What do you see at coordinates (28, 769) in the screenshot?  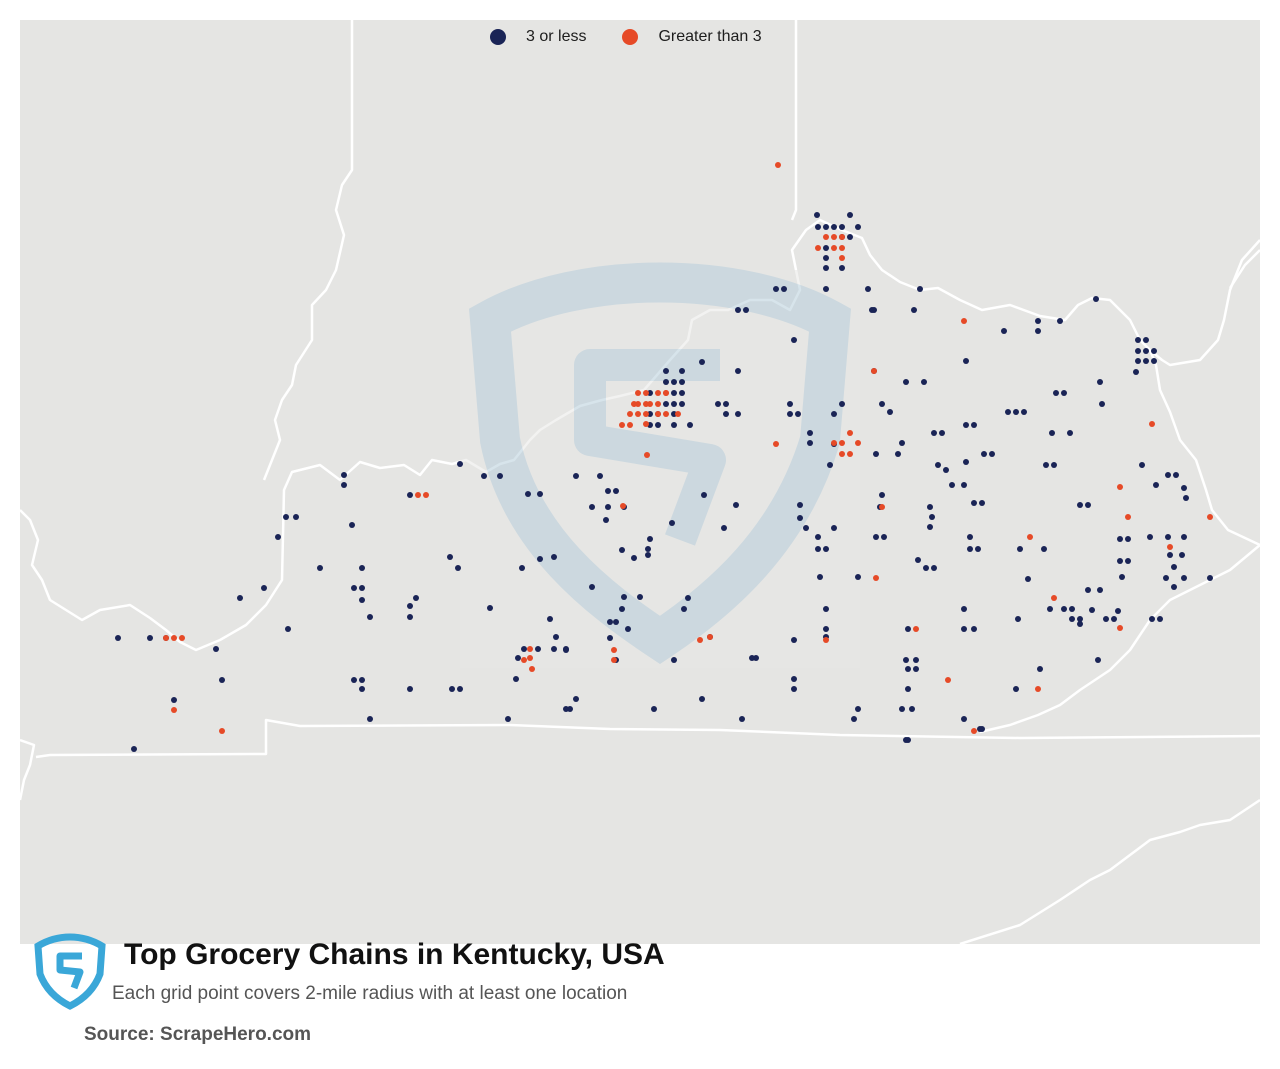 I see `mississippi-river` at bounding box center [28, 769].